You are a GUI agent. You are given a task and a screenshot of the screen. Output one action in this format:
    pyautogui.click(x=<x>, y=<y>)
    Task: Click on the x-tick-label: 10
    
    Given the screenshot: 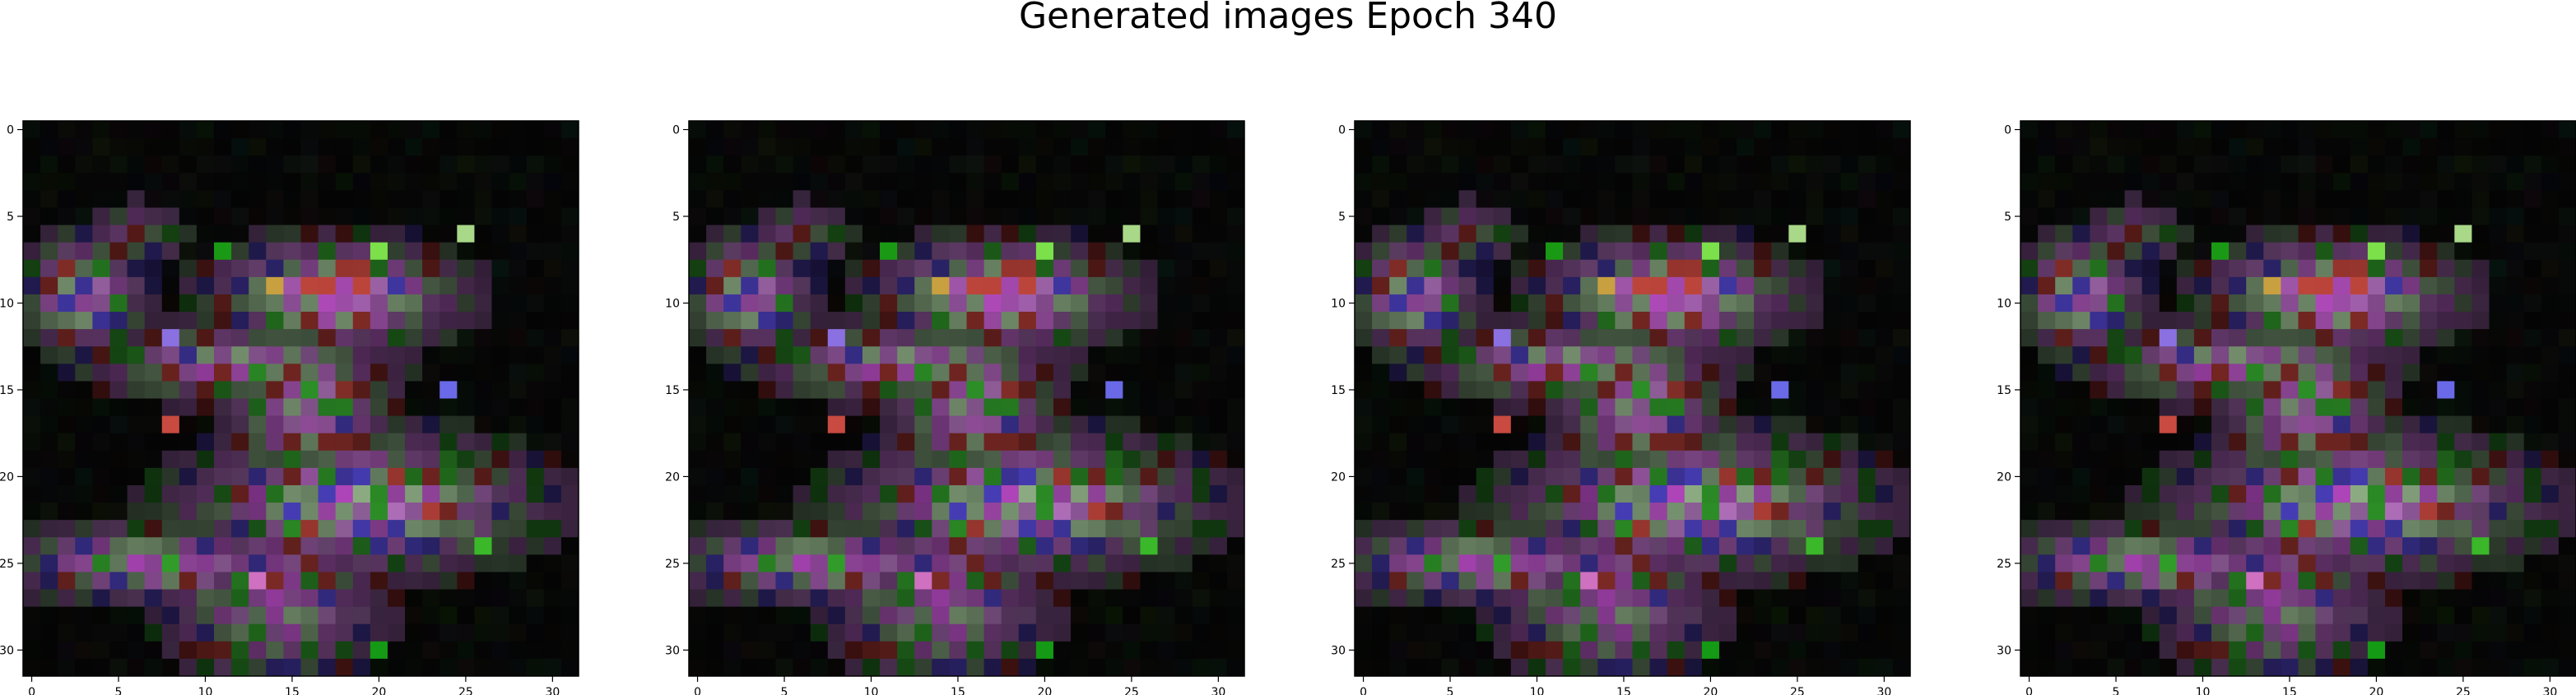 What is the action you would take?
    pyautogui.click(x=871, y=690)
    